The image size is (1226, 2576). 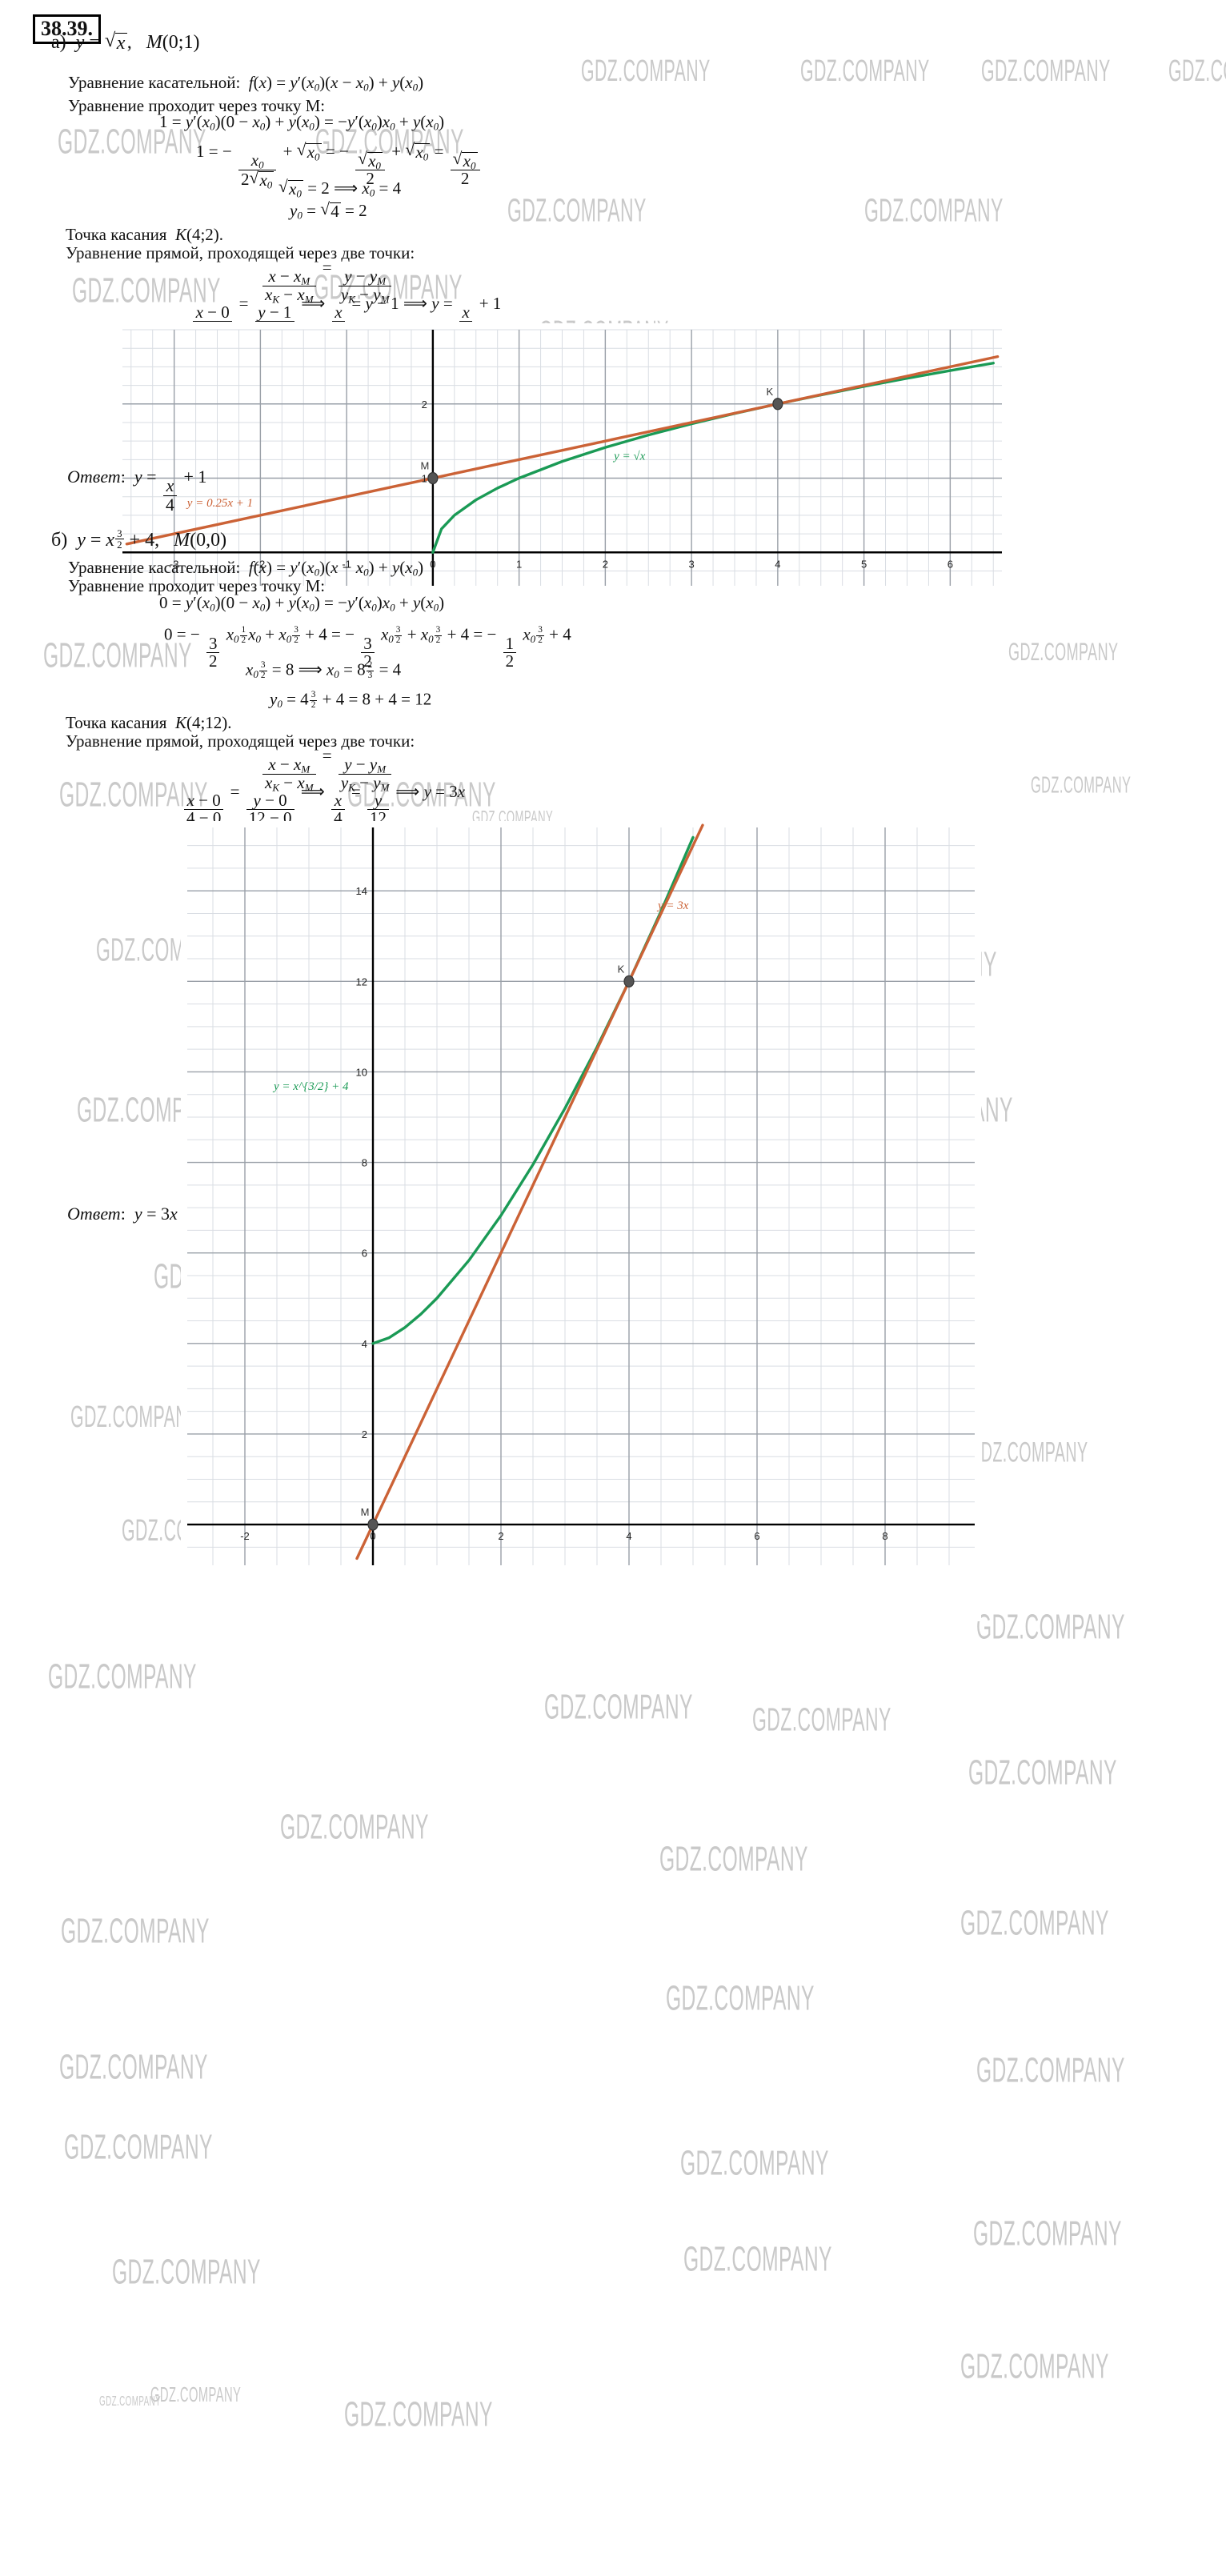 What do you see at coordinates (261, 564) in the screenshot?
I see `axis-tick-label: -2` at bounding box center [261, 564].